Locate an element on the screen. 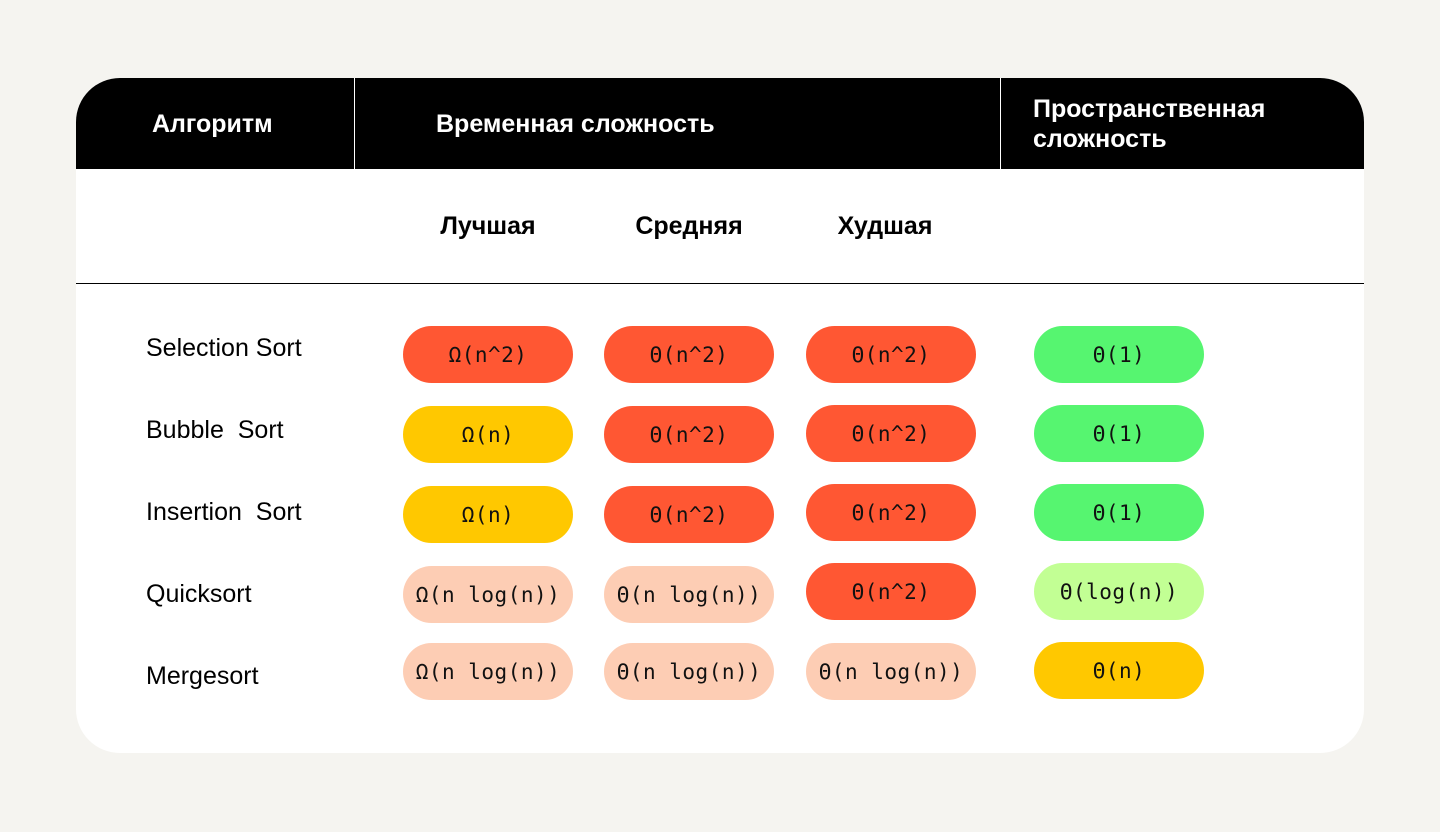 This screenshot has height=832, width=1440. space-complexity-pill: Θ(n) is located at coordinates (1119, 670).